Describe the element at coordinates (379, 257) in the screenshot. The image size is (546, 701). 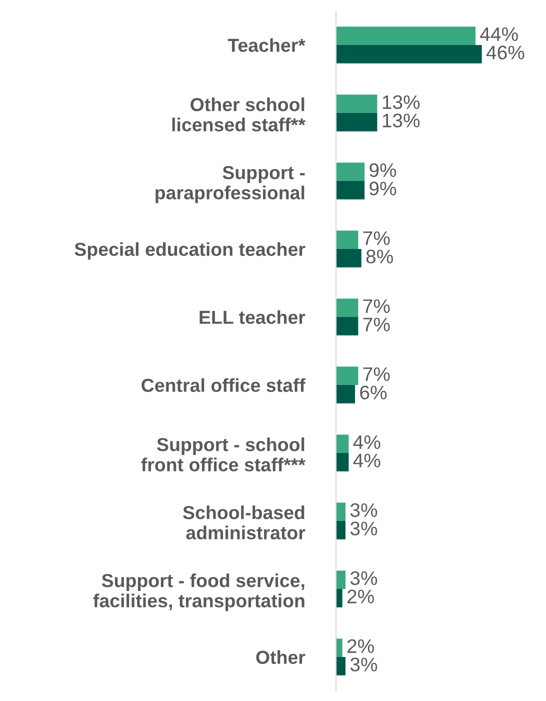
I see `data-label: 8%` at that location.